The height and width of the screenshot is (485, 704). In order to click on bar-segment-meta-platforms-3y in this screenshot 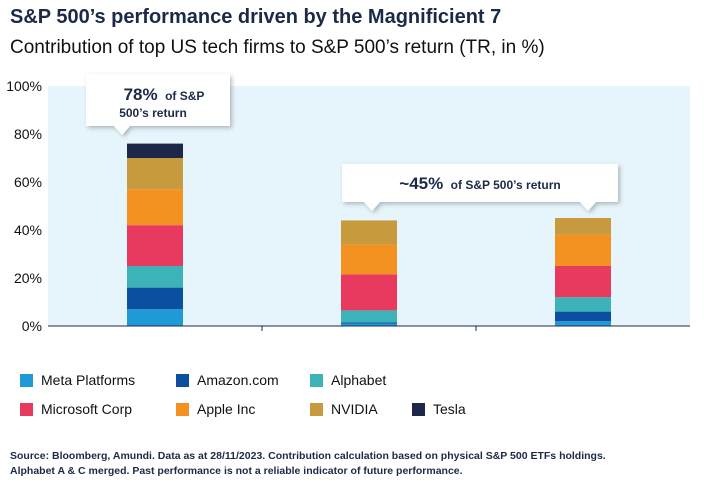, I will do `click(369, 324)`.